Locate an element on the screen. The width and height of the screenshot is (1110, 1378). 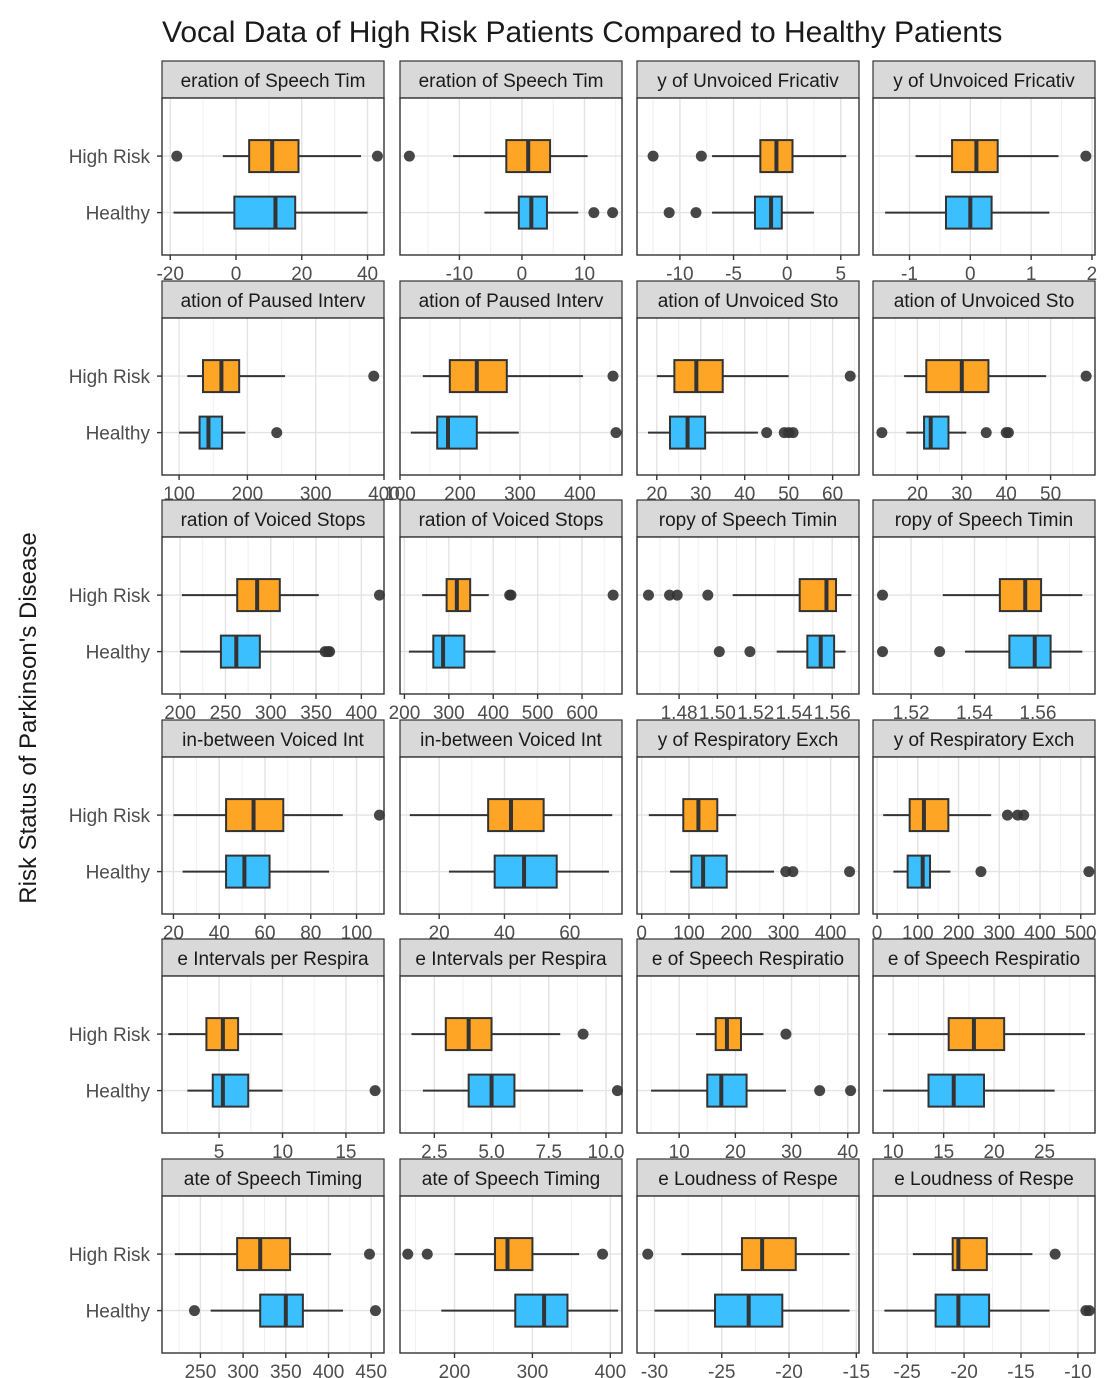
x-tick-label: 600 is located at coordinates (582, 713).